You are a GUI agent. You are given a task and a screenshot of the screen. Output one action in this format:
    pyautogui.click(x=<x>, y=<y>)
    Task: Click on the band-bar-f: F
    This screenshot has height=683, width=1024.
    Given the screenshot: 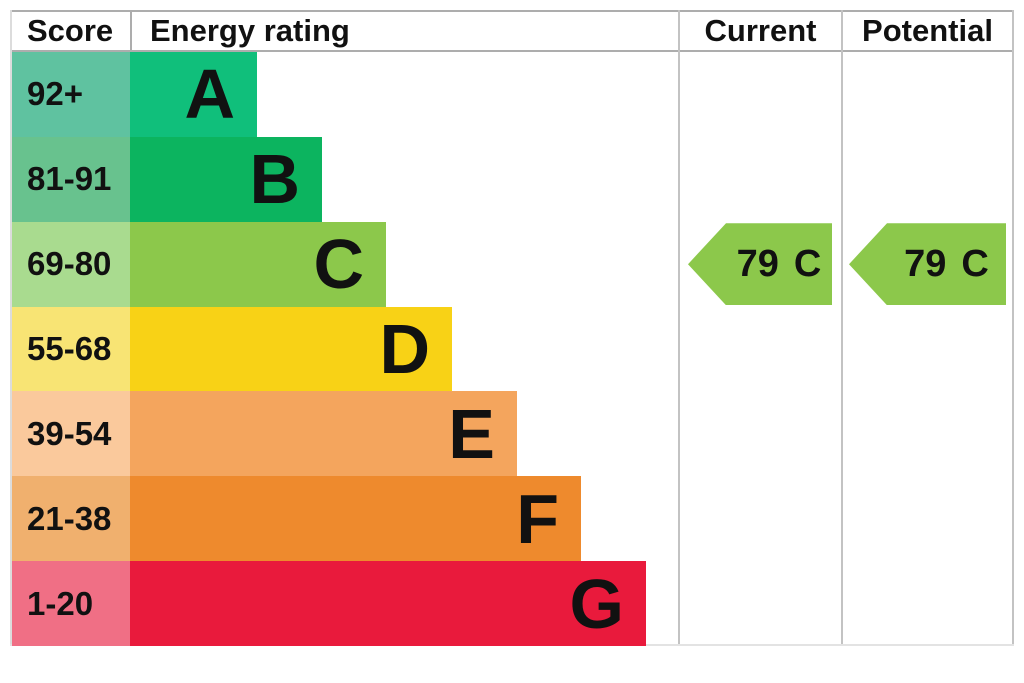 What is the action you would take?
    pyautogui.click(x=355, y=519)
    